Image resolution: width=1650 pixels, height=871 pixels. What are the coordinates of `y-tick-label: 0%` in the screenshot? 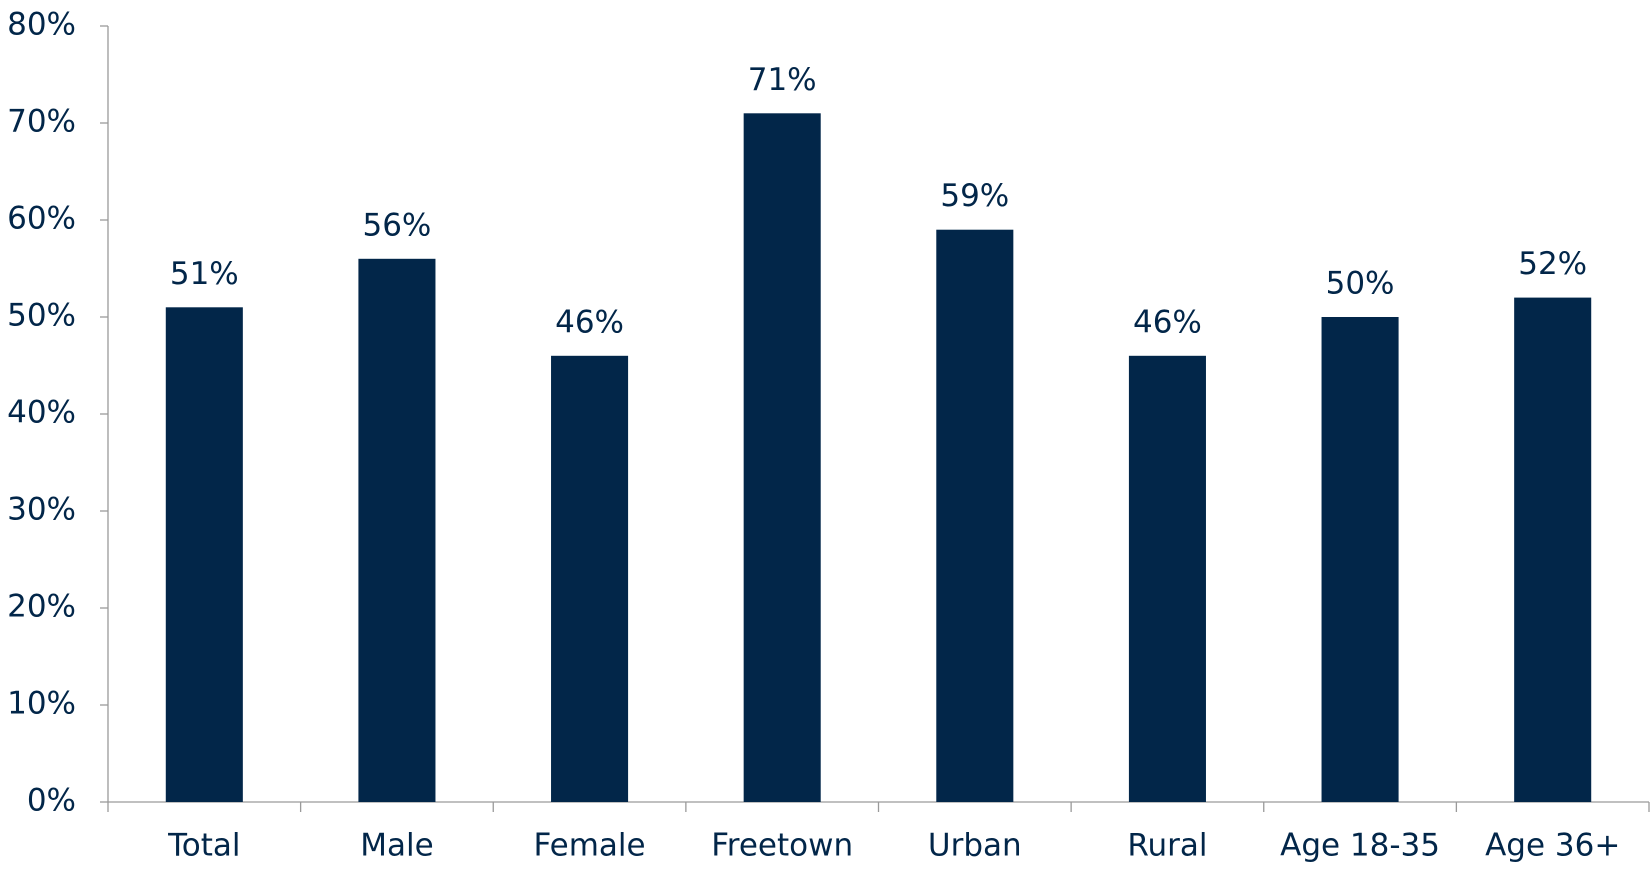 It's located at (51, 801).